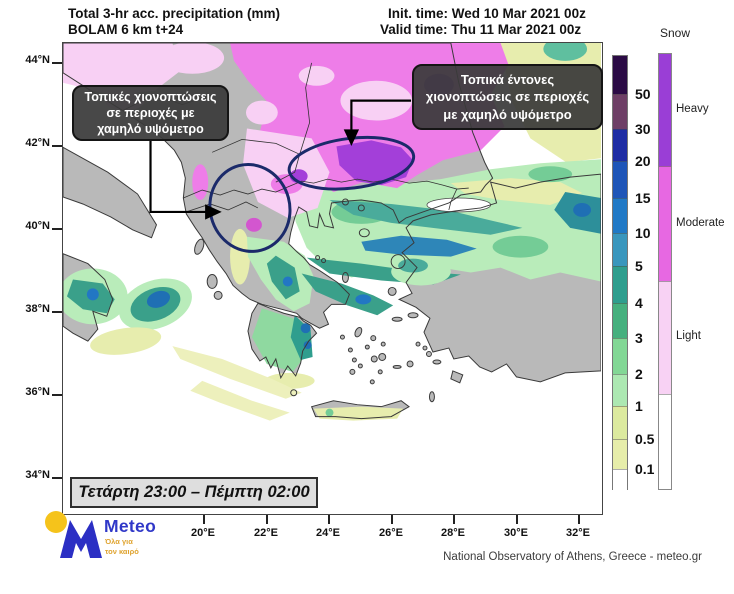 This screenshot has width=734, height=594. Describe the element at coordinates (119, 541) in the screenshot. I see `brand-tagline-line1: Όλα για` at that location.